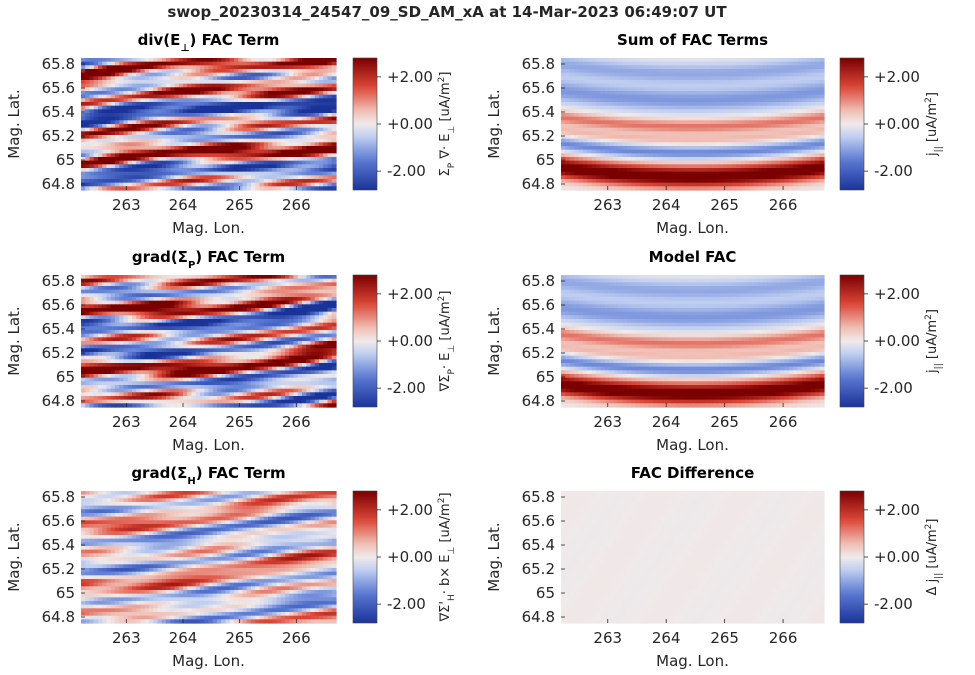 The height and width of the screenshot is (675, 975). What do you see at coordinates (208, 228) in the screenshot?
I see `x-axis-label: Mag. Lon.` at bounding box center [208, 228].